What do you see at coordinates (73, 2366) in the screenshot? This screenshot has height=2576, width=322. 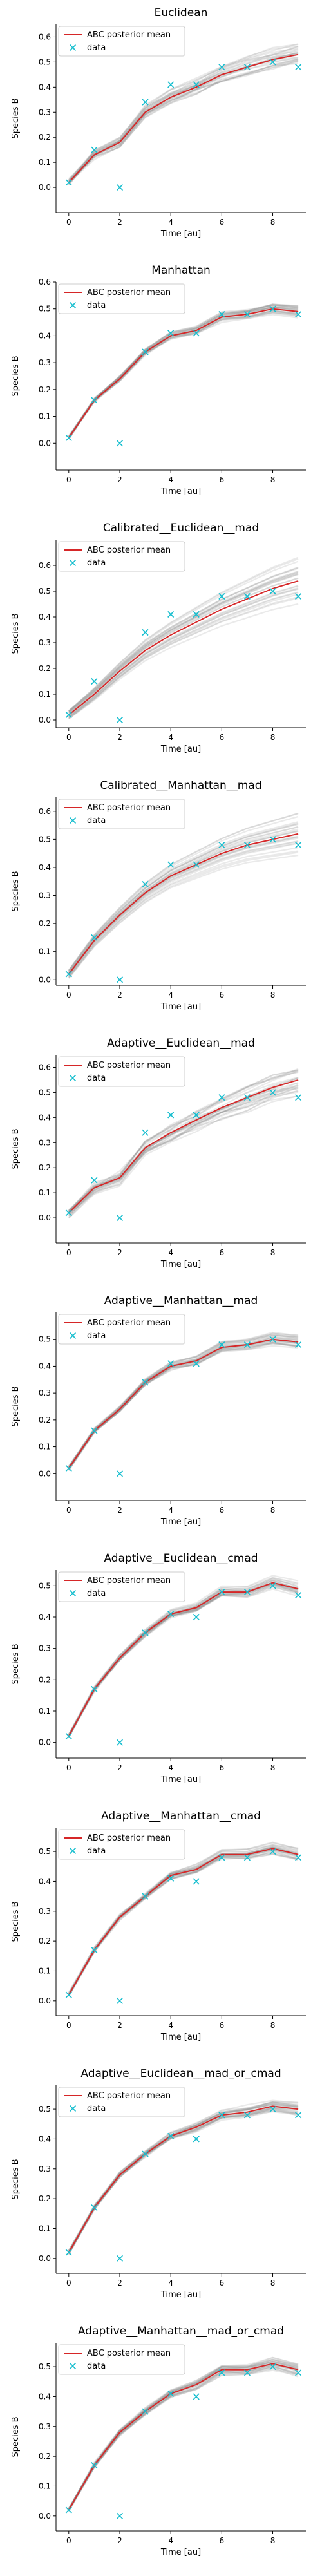 I see `legend-marker-swatch` at bounding box center [73, 2366].